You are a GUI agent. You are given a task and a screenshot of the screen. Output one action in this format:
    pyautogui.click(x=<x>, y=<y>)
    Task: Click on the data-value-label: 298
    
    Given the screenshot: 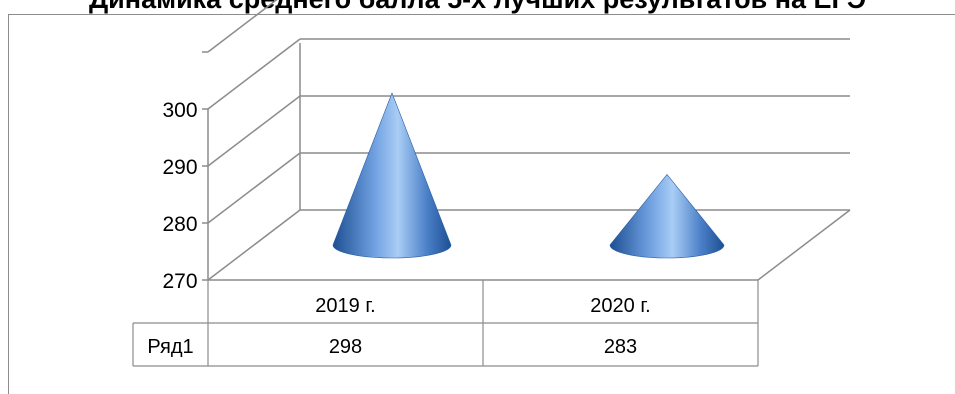 What is the action you would take?
    pyautogui.click(x=345, y=347)
    